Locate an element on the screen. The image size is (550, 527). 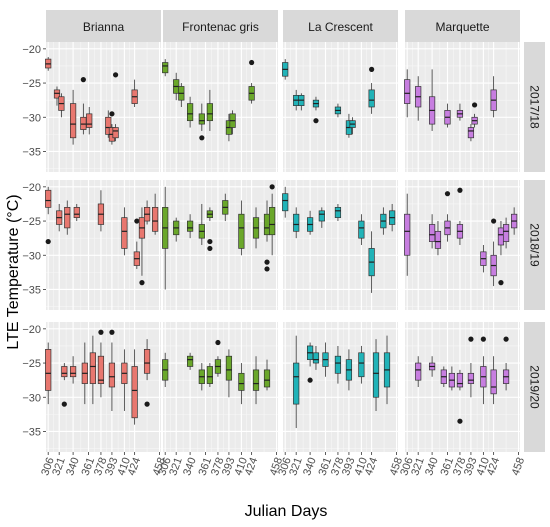
x-axis-title: Julian Days is located at coordinates (286, 511).